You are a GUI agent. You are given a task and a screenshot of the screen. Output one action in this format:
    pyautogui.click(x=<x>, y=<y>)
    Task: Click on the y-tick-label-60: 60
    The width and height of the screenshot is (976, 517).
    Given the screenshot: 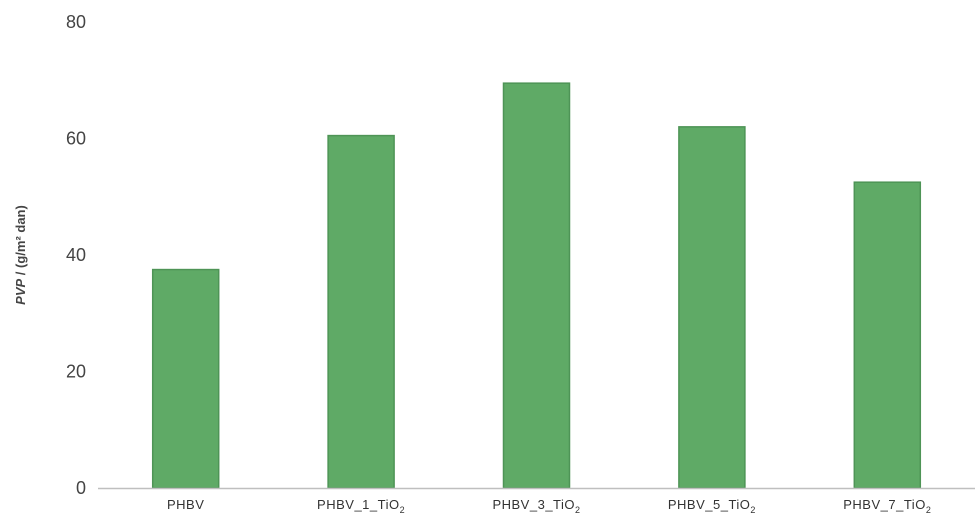 What is the action you would take?
    pyautogui.click(x=76, y=139)
    